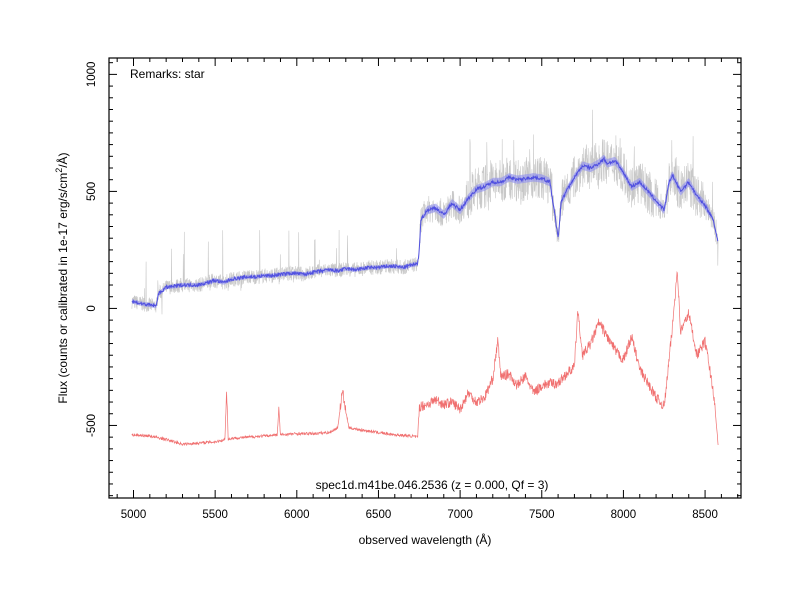  What do you see at coordinates (92, 425) in the screenshot?
I see `y-tick-label: -500` at bounding box center [92, 425].